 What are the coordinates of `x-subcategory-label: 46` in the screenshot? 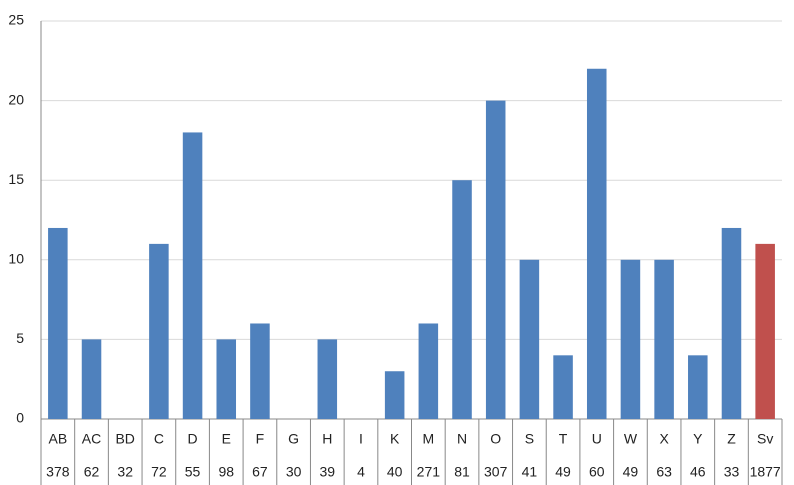 It's located at (698, 472).